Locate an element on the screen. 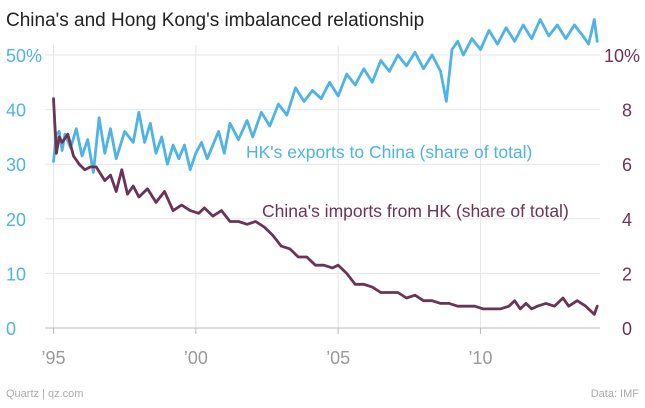  x-tick-label: ’05 is located at coordinates (338, 358).